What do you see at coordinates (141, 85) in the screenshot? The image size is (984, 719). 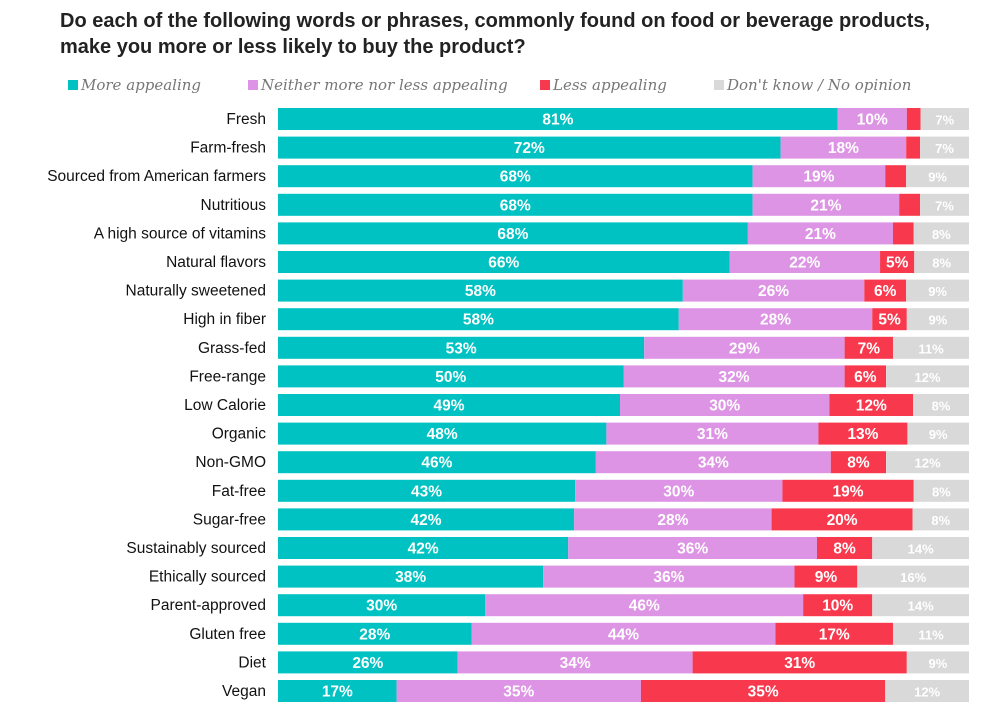 I see `legend-label: More appealing` at bounding box center [141, 85].